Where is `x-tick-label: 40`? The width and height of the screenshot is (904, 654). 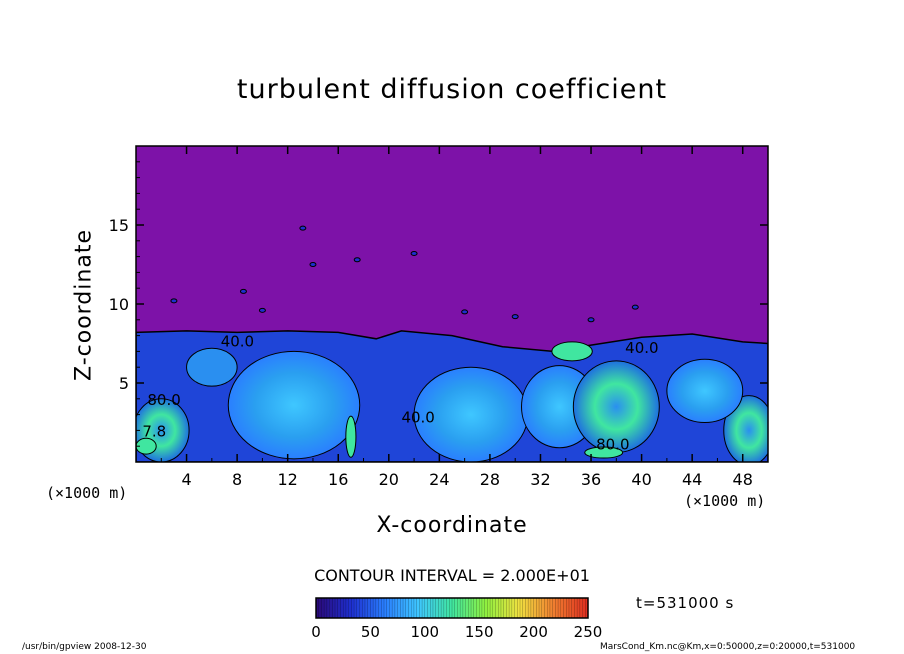 x-tick-label: 40 is located at coordinates (641, 479).